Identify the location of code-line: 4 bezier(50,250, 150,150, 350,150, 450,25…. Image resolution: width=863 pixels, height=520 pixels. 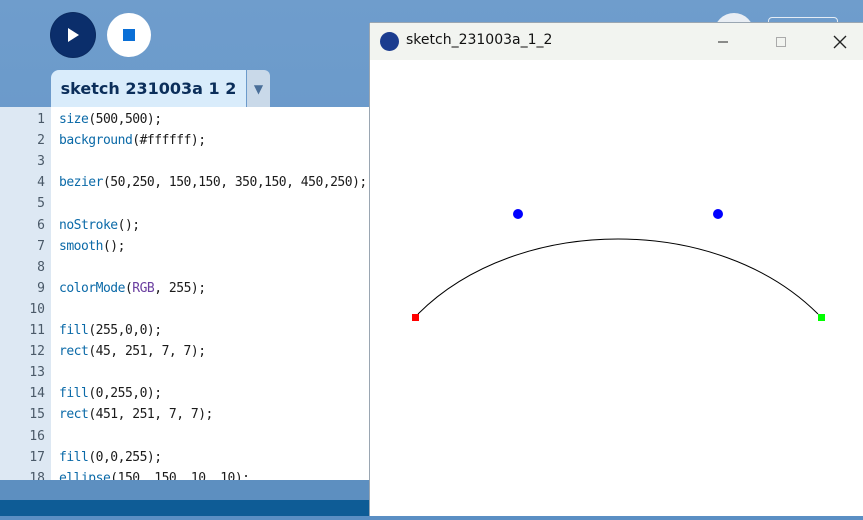
(185, 182).